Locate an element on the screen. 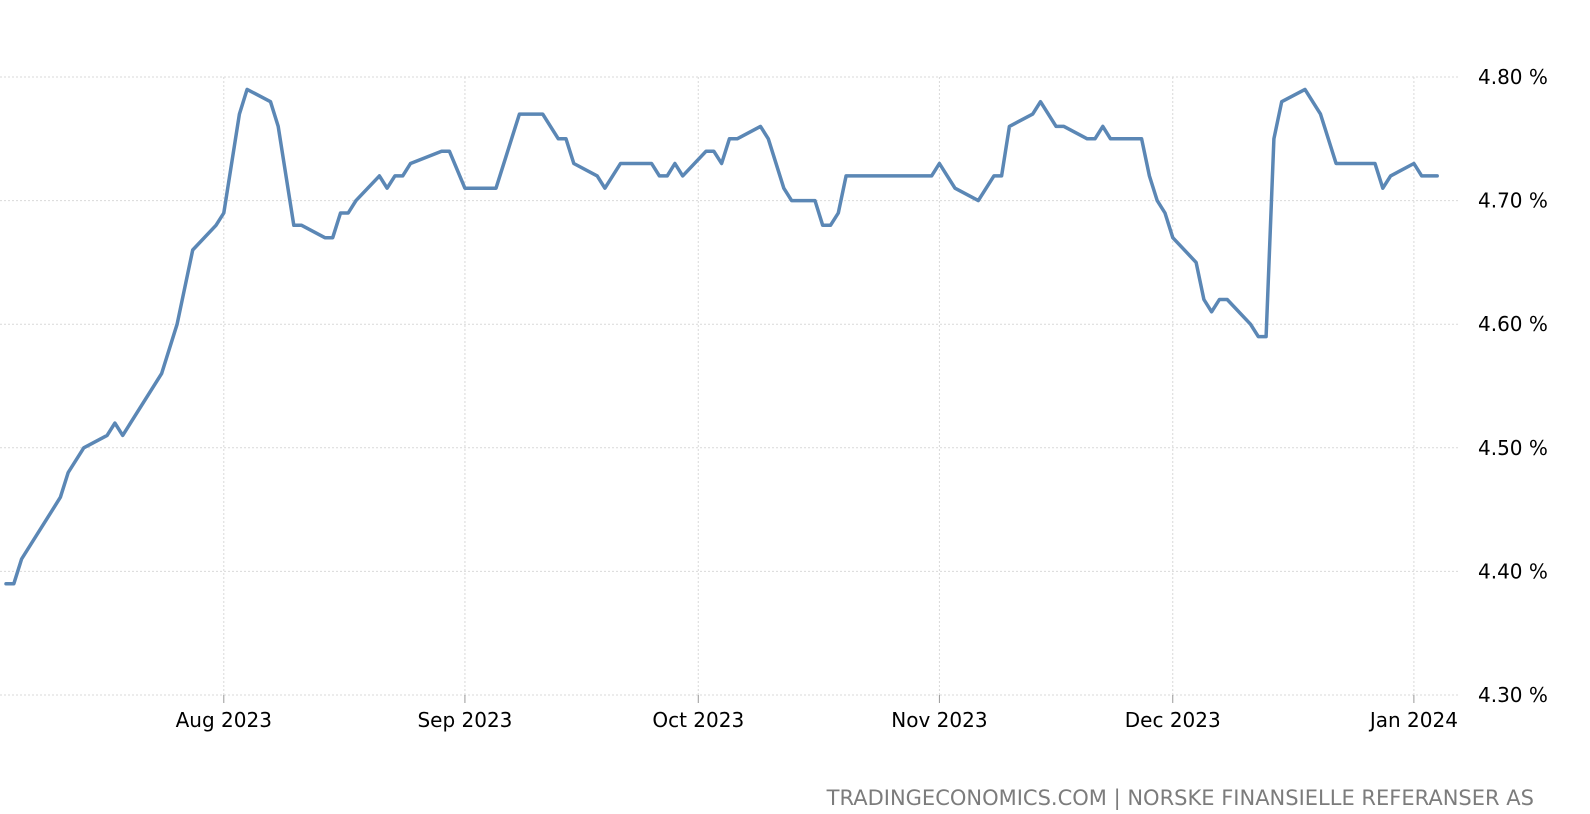 Image resolution: width=1590 pixels, height=814 pixels. y-axis: 4.80 % 4.70 % 4.60 % 4.50 % 4.40 % 4.30 % is located at coordinates (1513, 386).